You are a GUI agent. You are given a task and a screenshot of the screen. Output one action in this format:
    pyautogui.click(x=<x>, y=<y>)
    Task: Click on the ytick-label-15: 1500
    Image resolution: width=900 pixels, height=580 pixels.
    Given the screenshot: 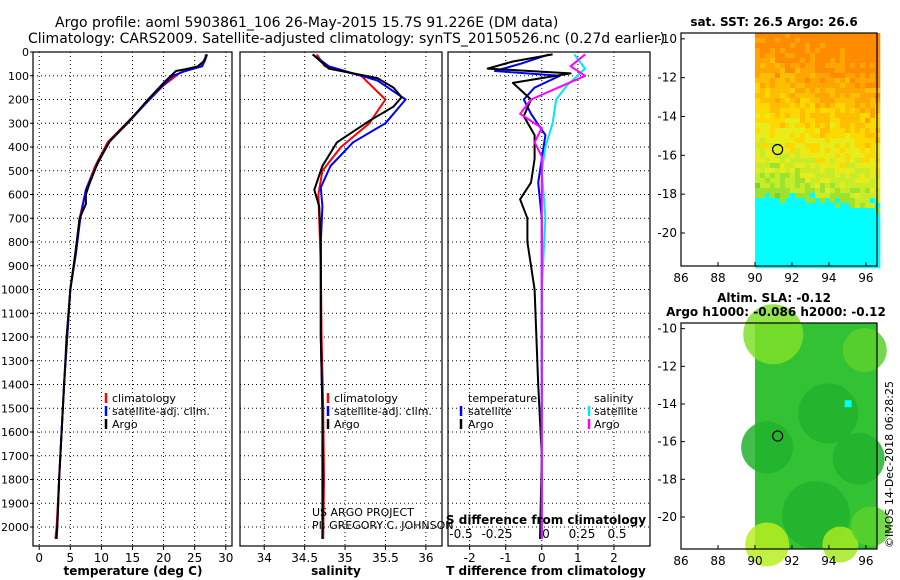 What is the action you would take?
    pyautogui.click(x=15, y=408)
    